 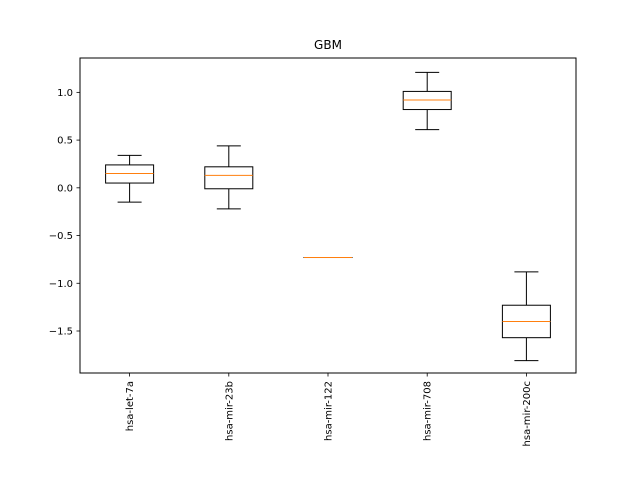 I want to click on y-tick-label: −0.5, so click(x=61, y=236).